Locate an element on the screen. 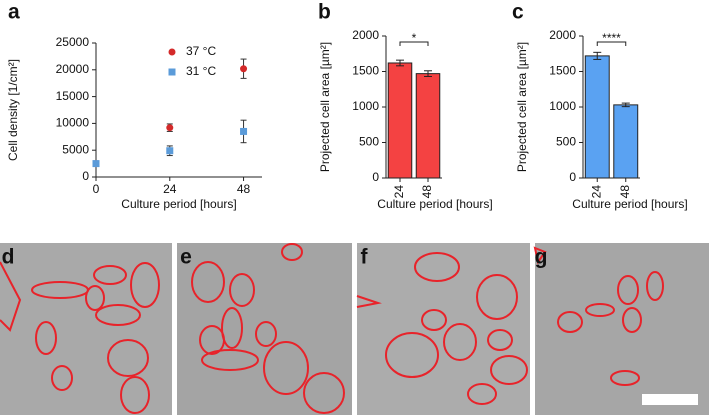 This screenshot has width=709, height=420. legend-label: 31 °C is located at coordinates (201, 71).